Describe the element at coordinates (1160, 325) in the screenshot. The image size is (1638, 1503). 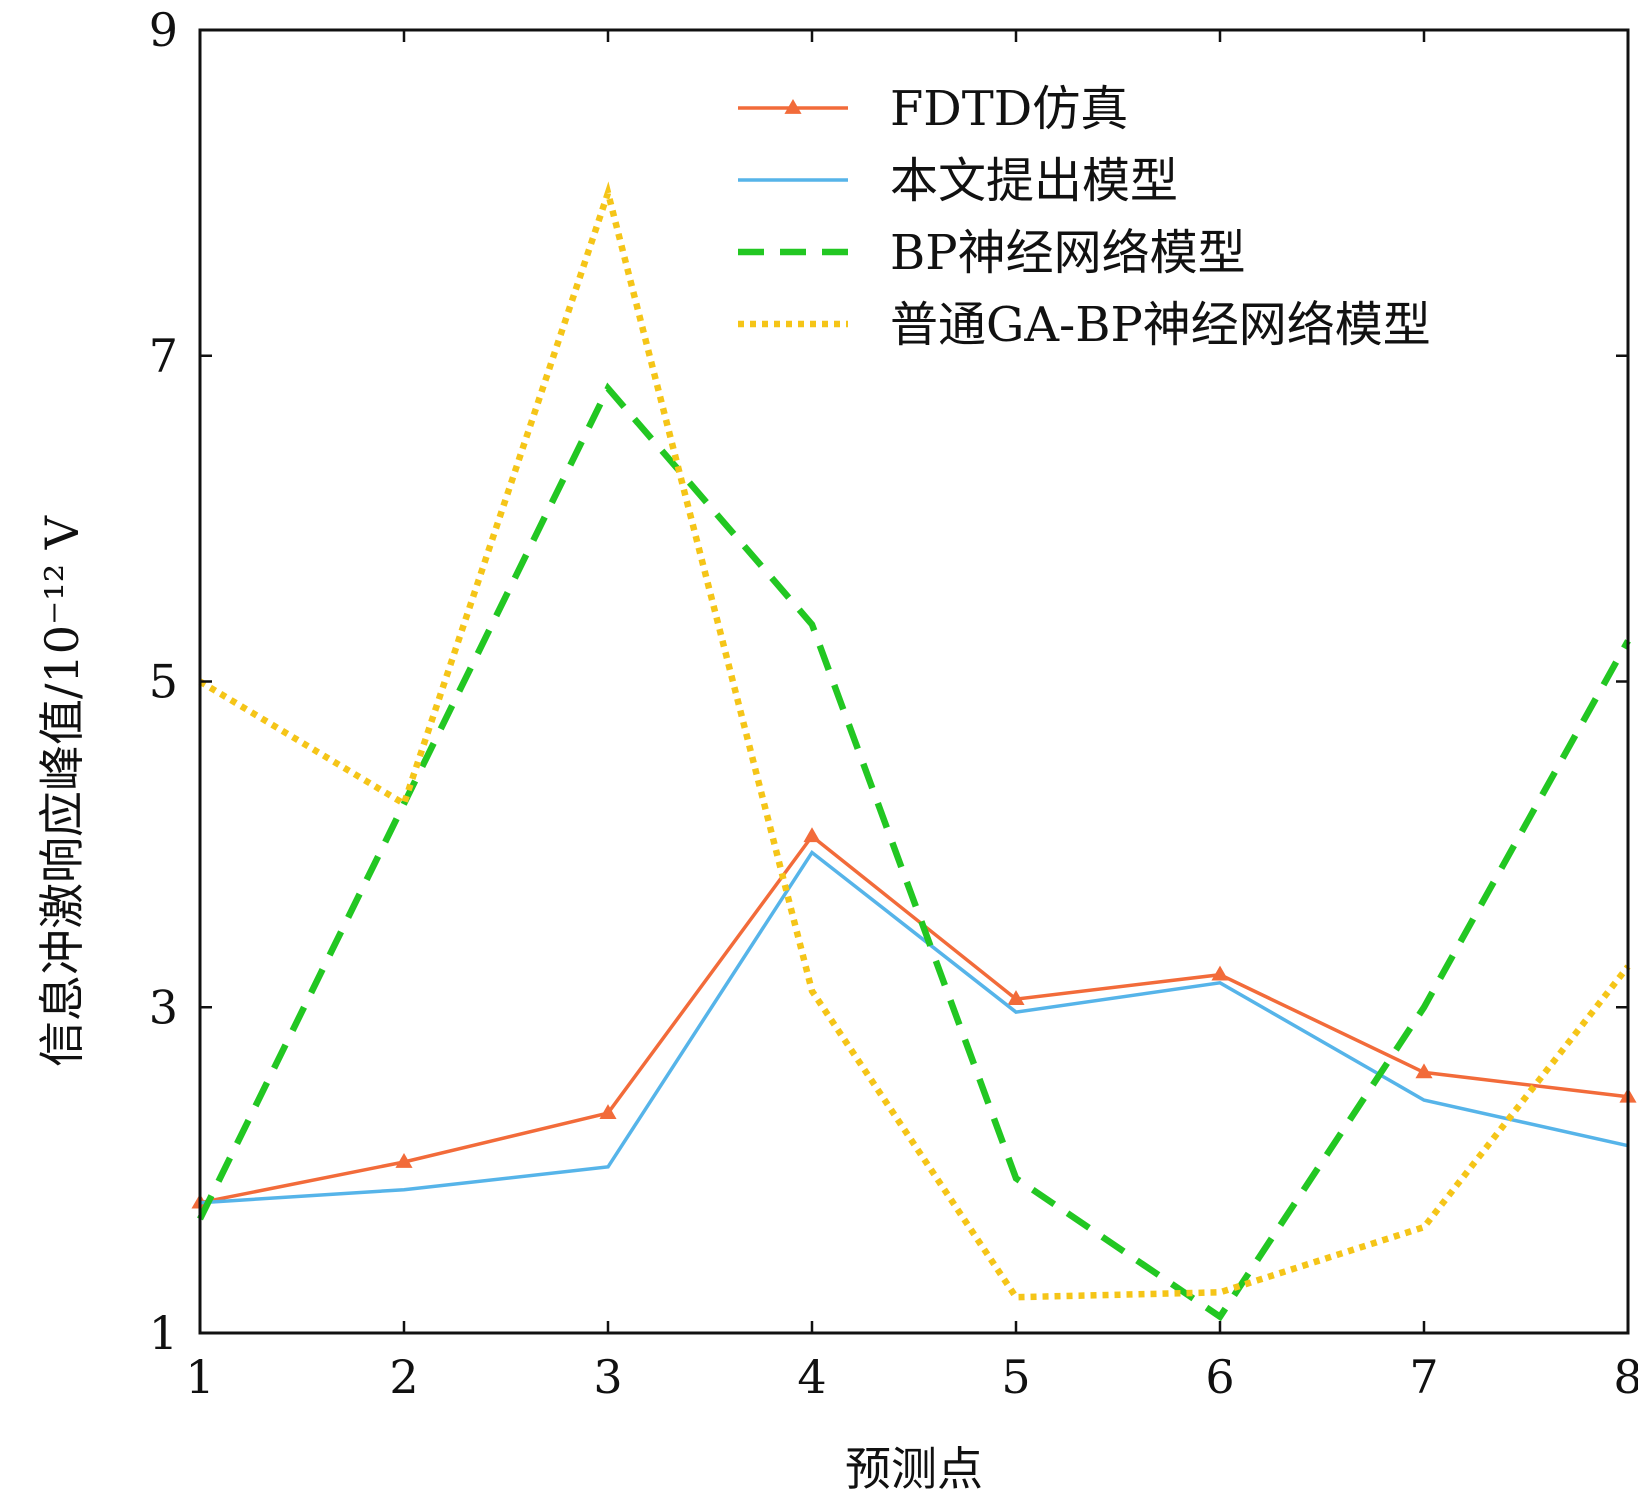
I see `legend-label: 普通GA-BP神经网络模型` at that location.